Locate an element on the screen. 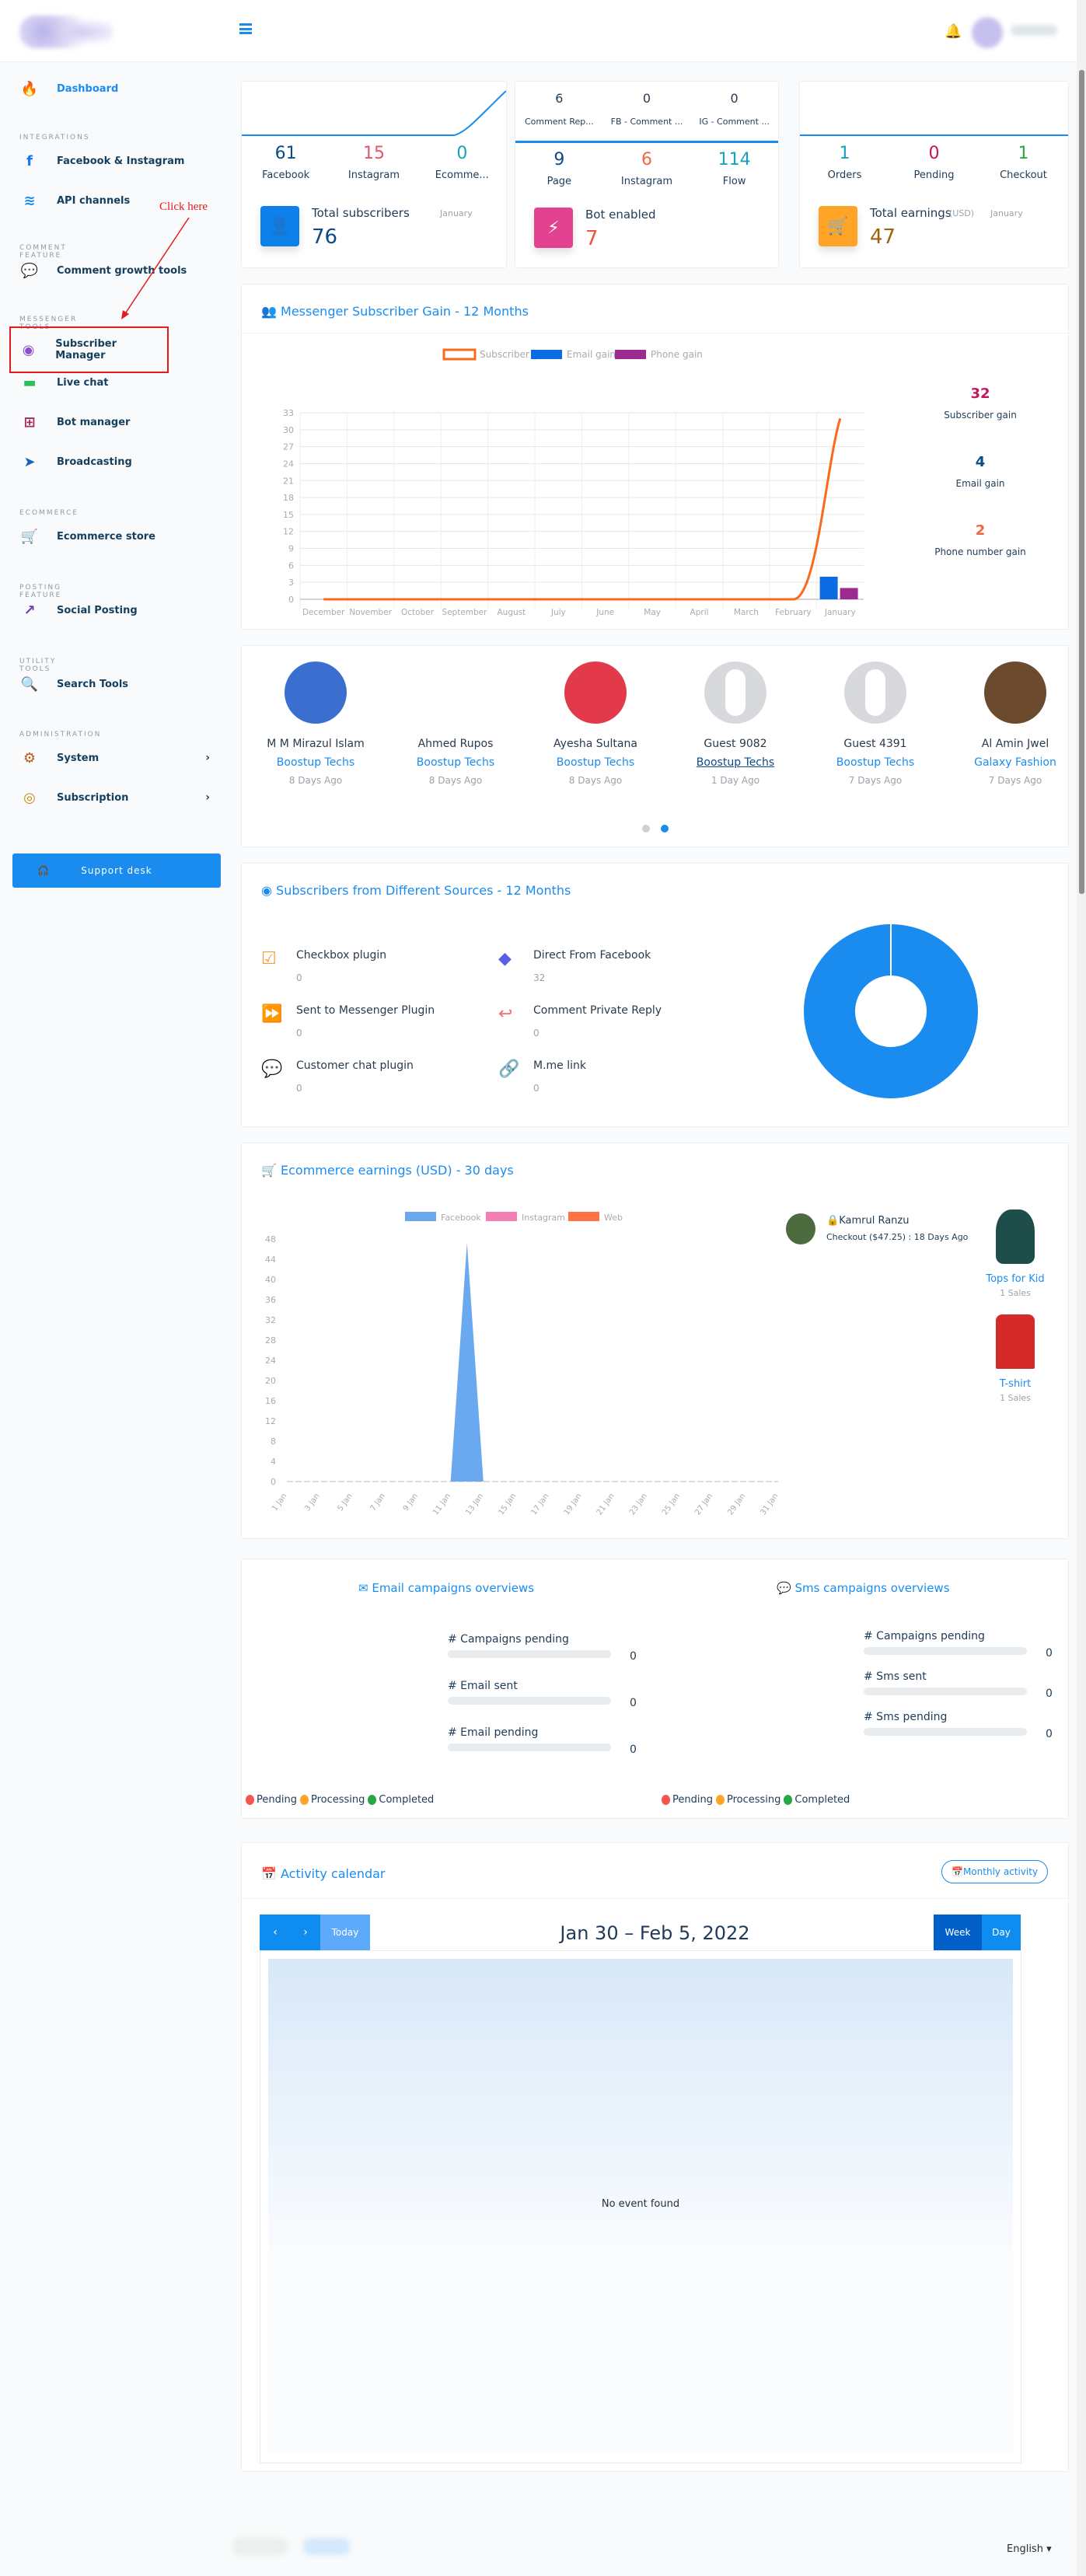 The width and height of the screenshot is (1086, 2576). x-tick-label: 13 Jan is located at coordinates (474, 1505).